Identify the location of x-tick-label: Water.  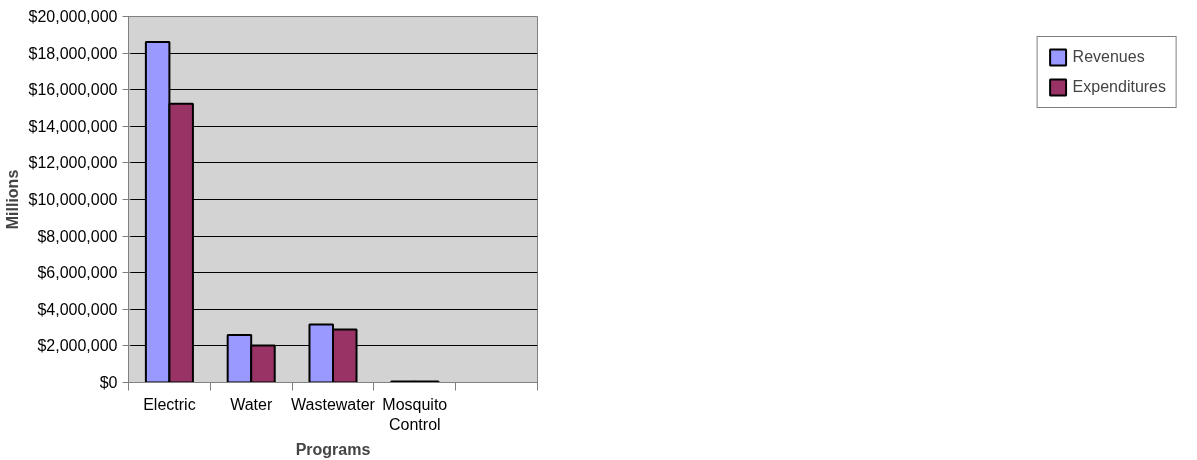
(251, 404).